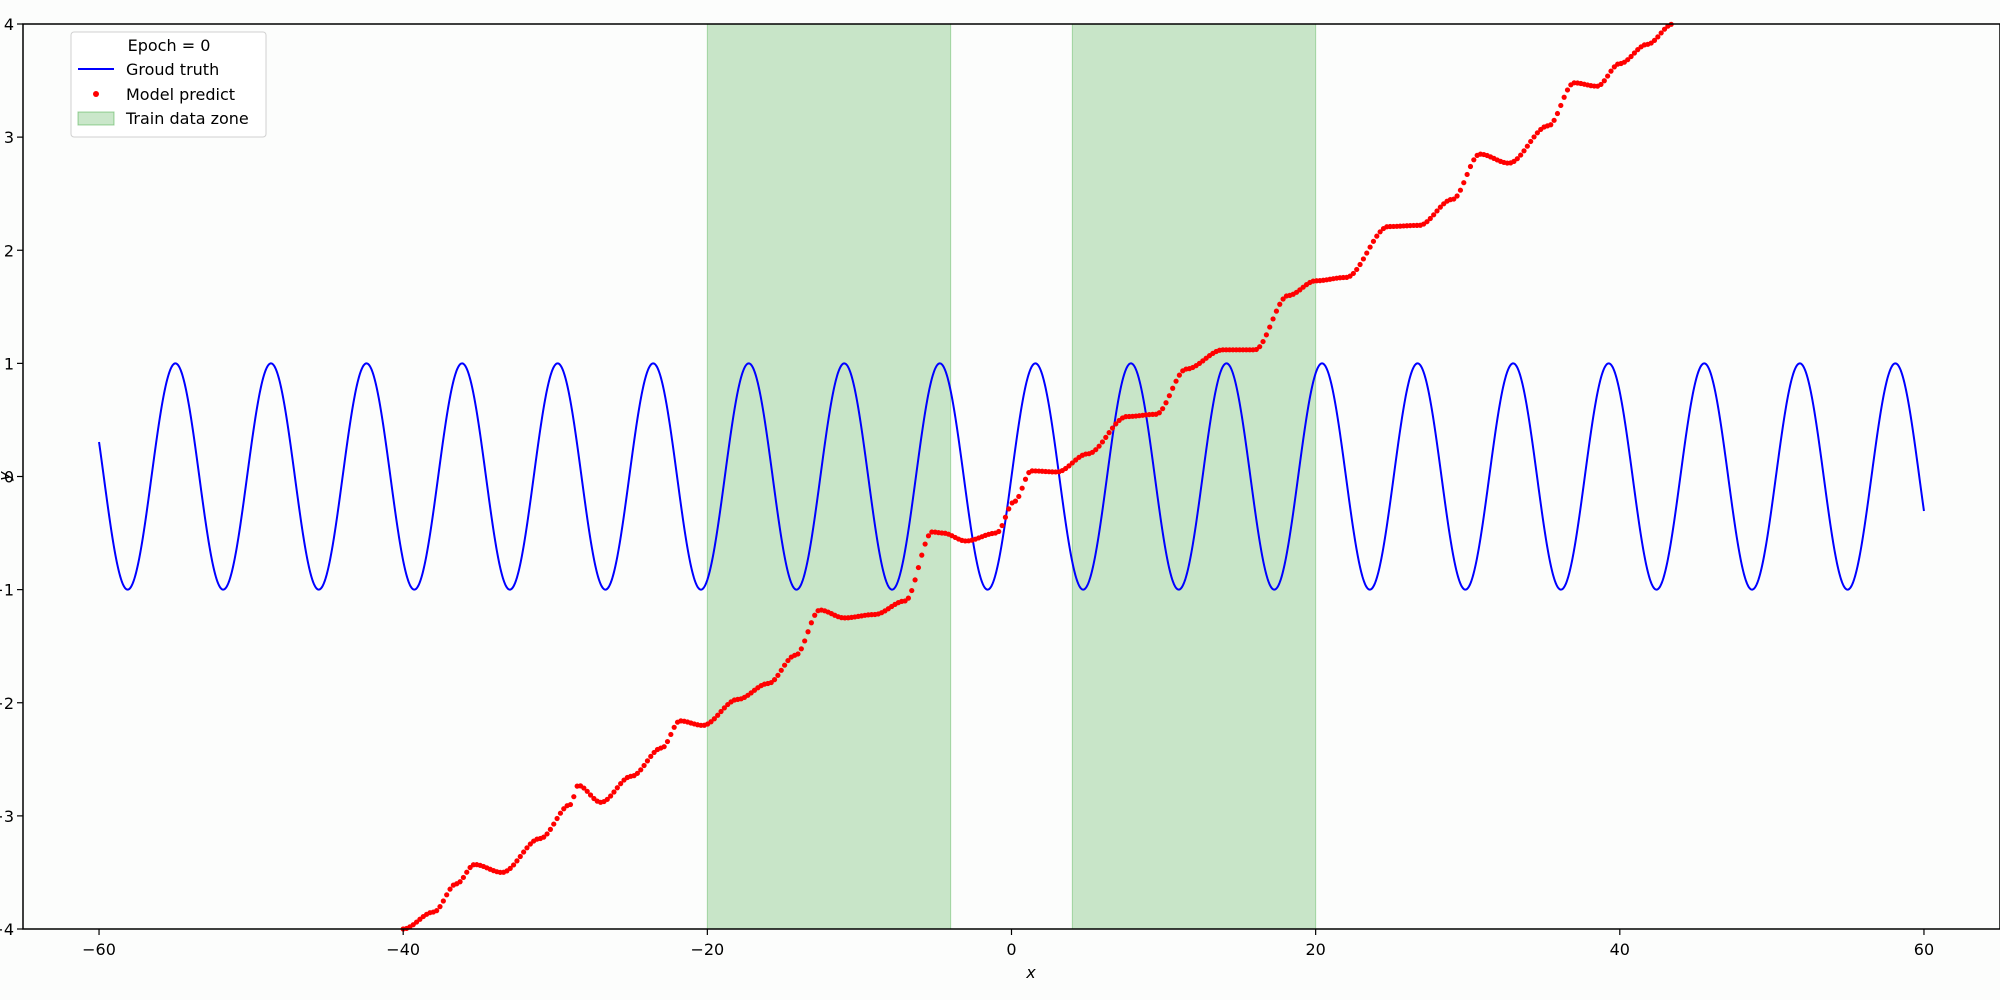 The height and width of the screenshot is (1000, 2000). What do you see at coordinates (99, 949) in the screenshot?
I see `x-tick-label: −60` at bounding box center [99, 949].